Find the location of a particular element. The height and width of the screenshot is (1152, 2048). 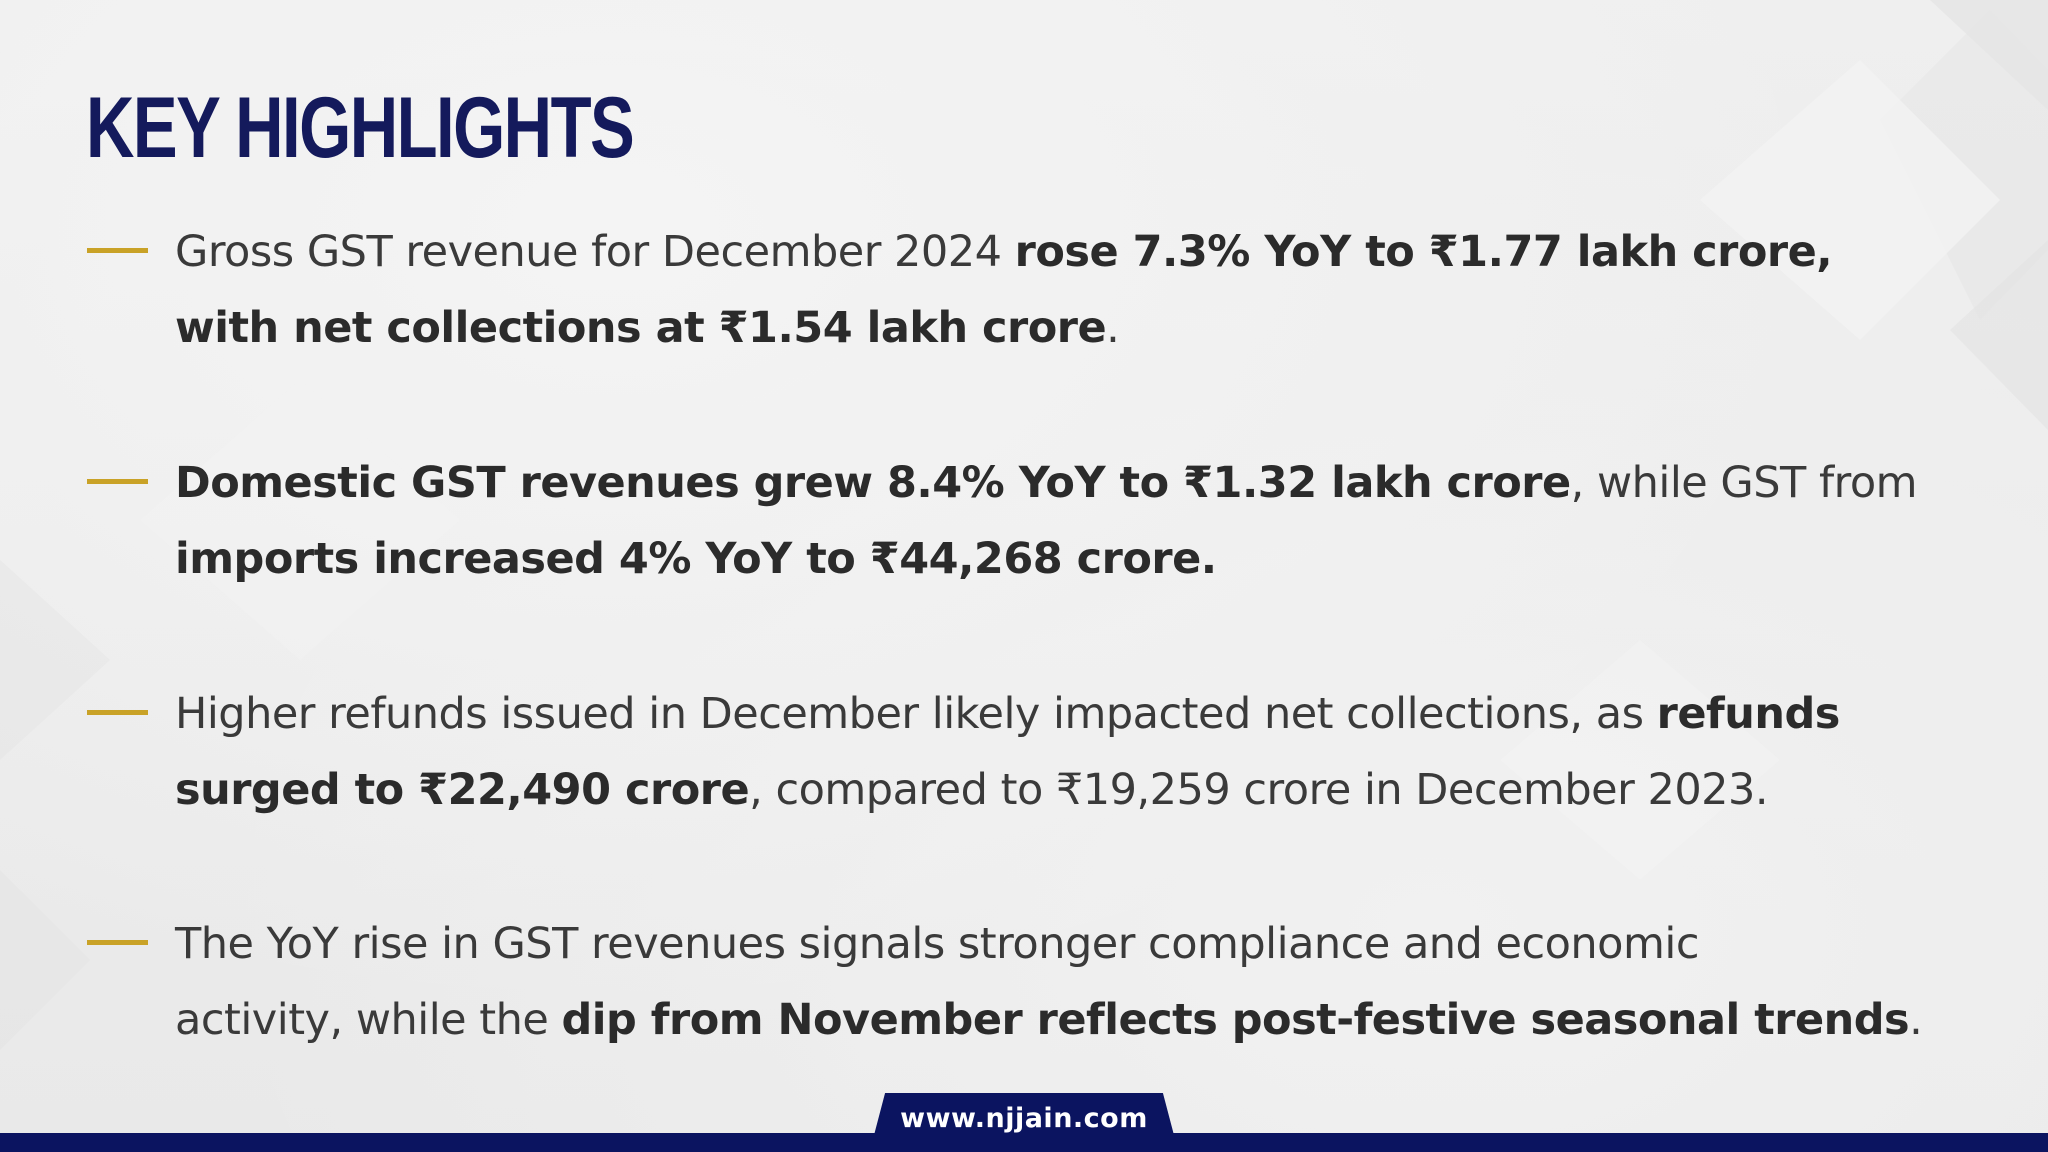

highlight-emphasis: with net collections at ₹1.54 lakh crore is located at coordinates (641, 328).